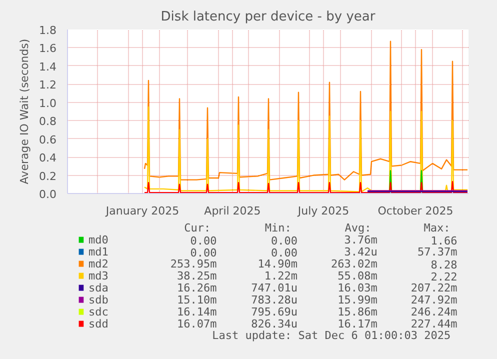 The image size is (497, 359). I want to click on text: 16.07m, so click(197, 323).